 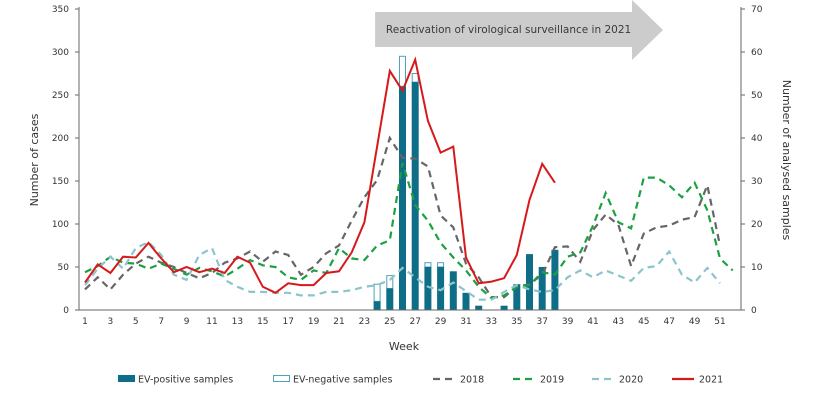 What do you see at coordinates (287, 322) in the screenshot?
I see `x-tick-label: 17` at bounding box center [287, 322].